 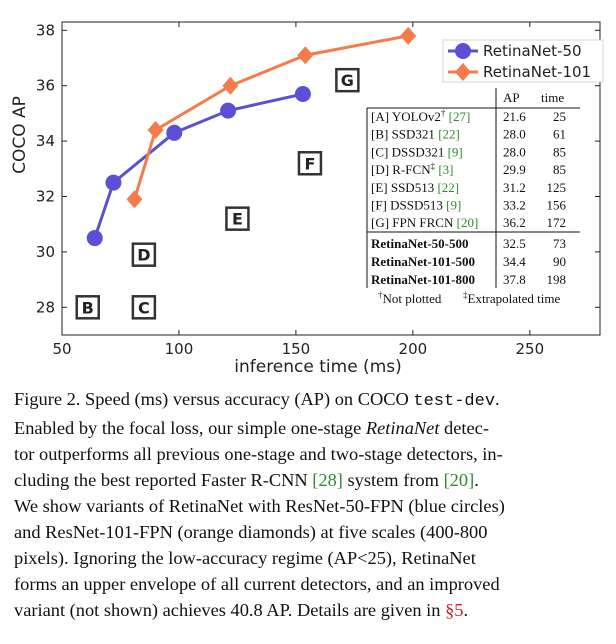 What do you see at coordinates (511, 97) in the screenshot?
I see `table-header-ap: AP` at bounding box center [511, 97].